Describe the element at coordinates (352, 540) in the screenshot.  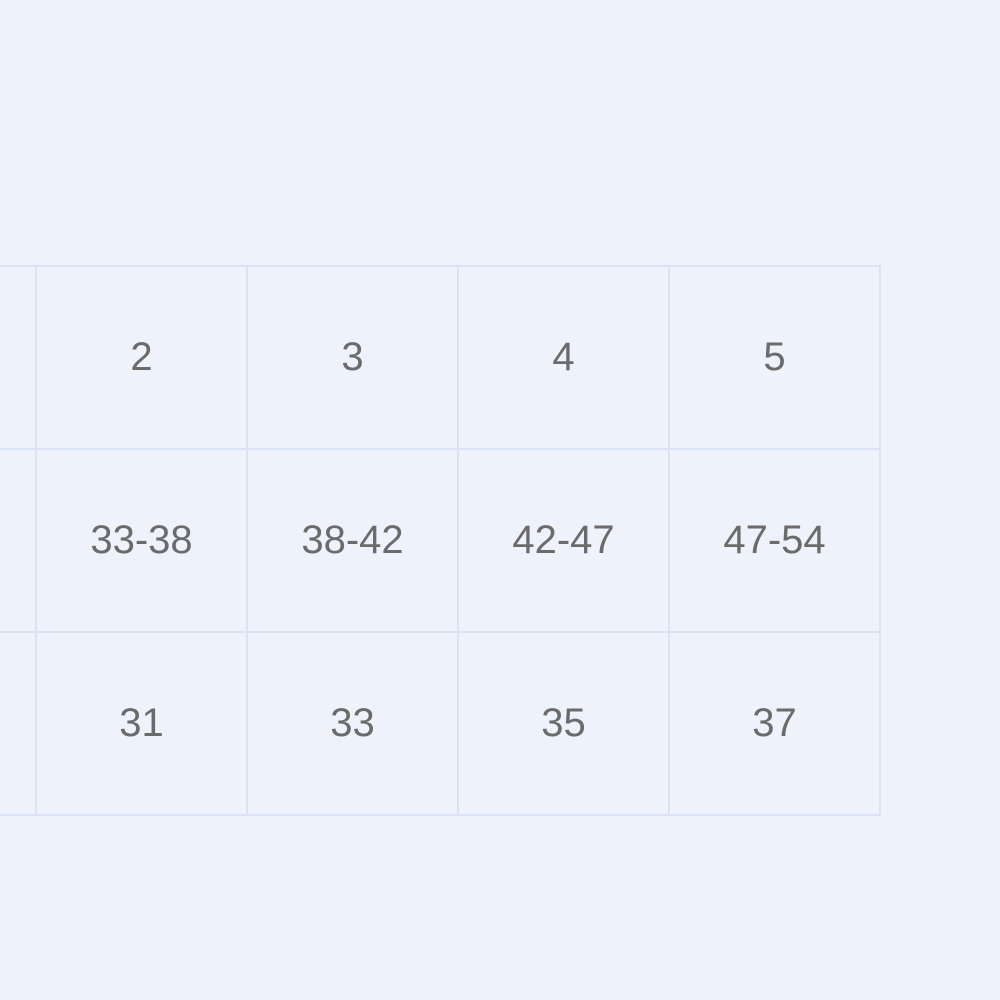
I see `table-cell: 38-42` at that location.